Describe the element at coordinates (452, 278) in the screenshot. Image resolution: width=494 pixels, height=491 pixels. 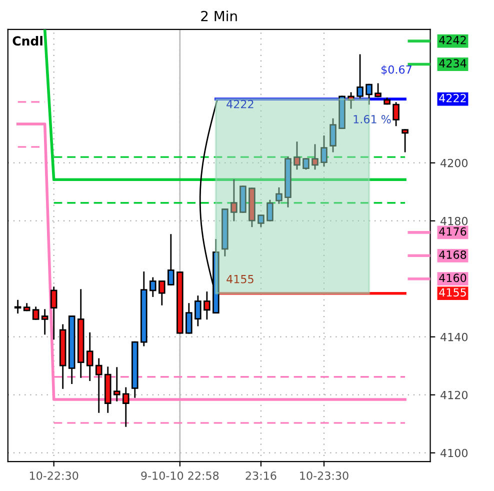
I see `ref-line-label: 4160` at that location.